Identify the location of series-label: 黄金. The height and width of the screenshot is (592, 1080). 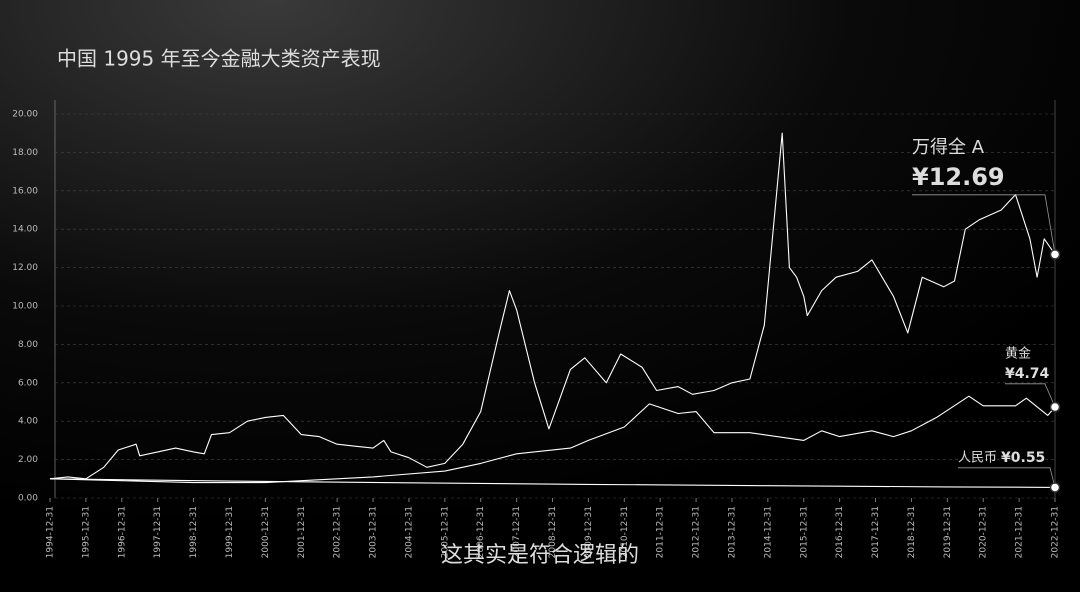
(1018, 354).